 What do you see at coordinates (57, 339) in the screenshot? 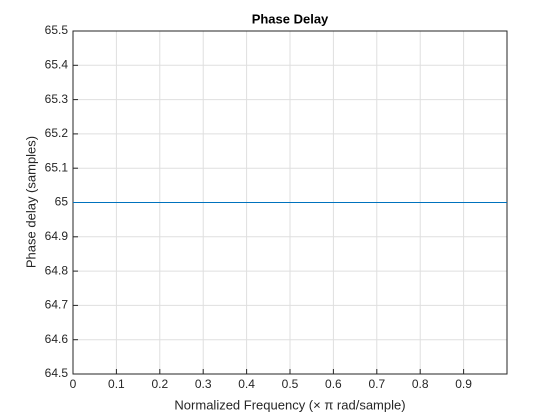
I see `y-tick-label: 64.6` at bounding box center [57, 339].